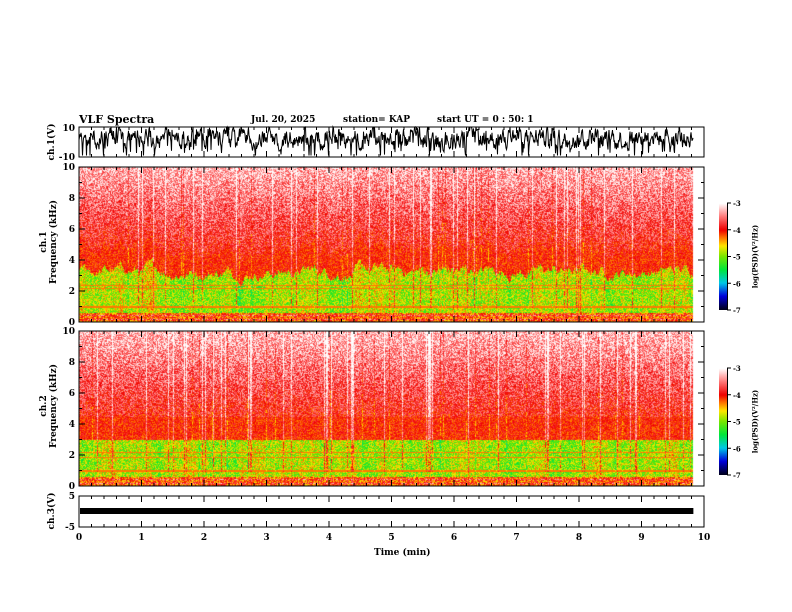  What do you see at coordinates (67, 158) in the screenshot?
I see `y-tick-label: -10` at bounding box center [67, 158].